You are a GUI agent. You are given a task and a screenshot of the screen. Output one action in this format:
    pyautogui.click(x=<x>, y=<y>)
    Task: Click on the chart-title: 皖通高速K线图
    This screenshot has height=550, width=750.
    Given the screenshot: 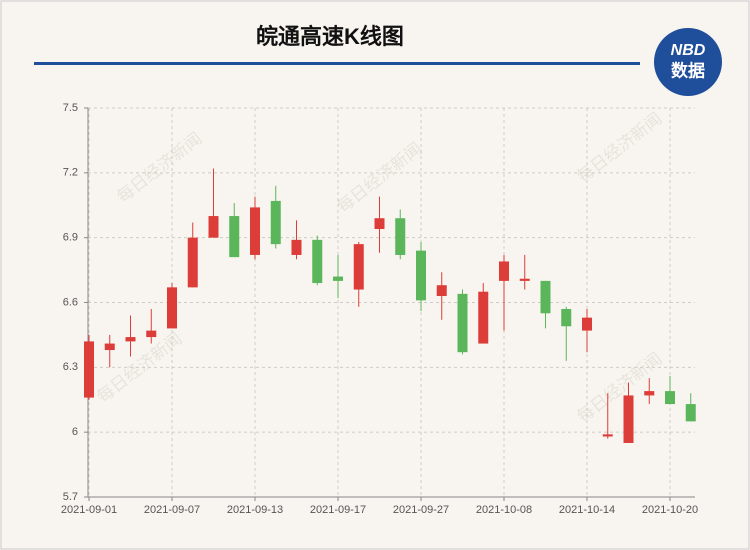 What is the action you would take?
    pyautogui.click(x=330, y=36)
    